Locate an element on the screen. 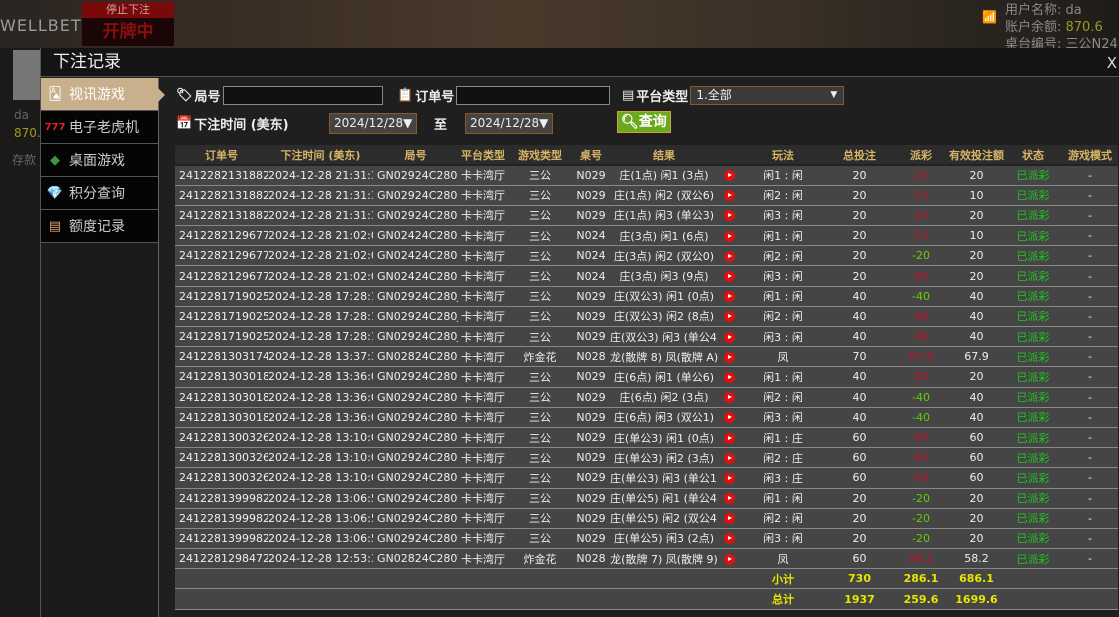  sidebar-item-live-games: 🂡 视讯游戏 is located at coordinates (103, 94).